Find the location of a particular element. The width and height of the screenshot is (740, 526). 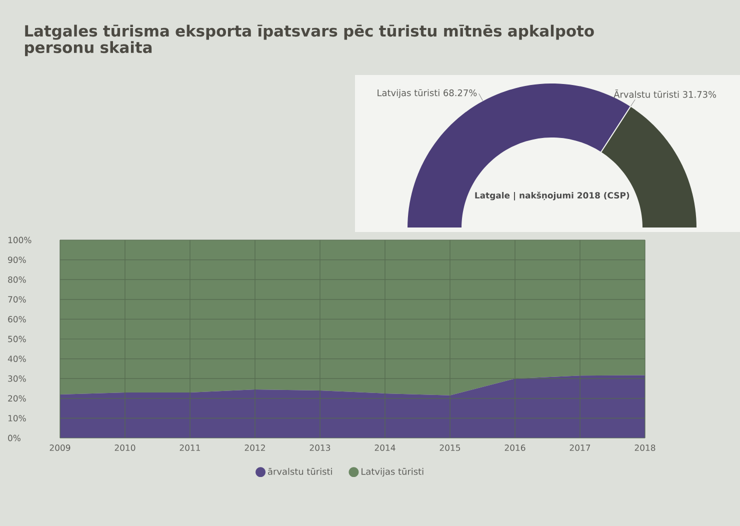

y-tick-label: 80% is located at coordinates (17, 279).